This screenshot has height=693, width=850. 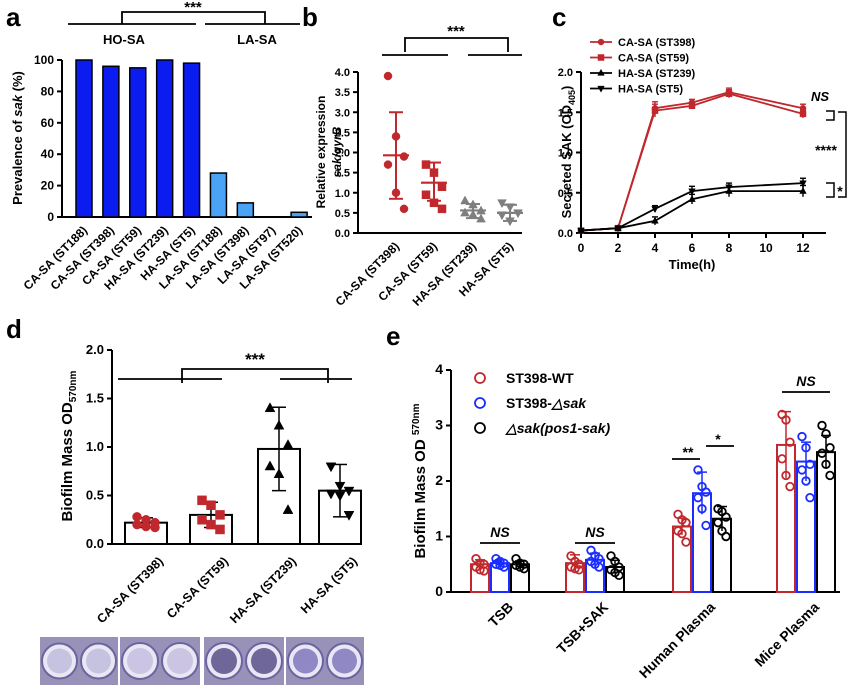 I want to click on panel-label-c: c, so click(x=559, y=17).